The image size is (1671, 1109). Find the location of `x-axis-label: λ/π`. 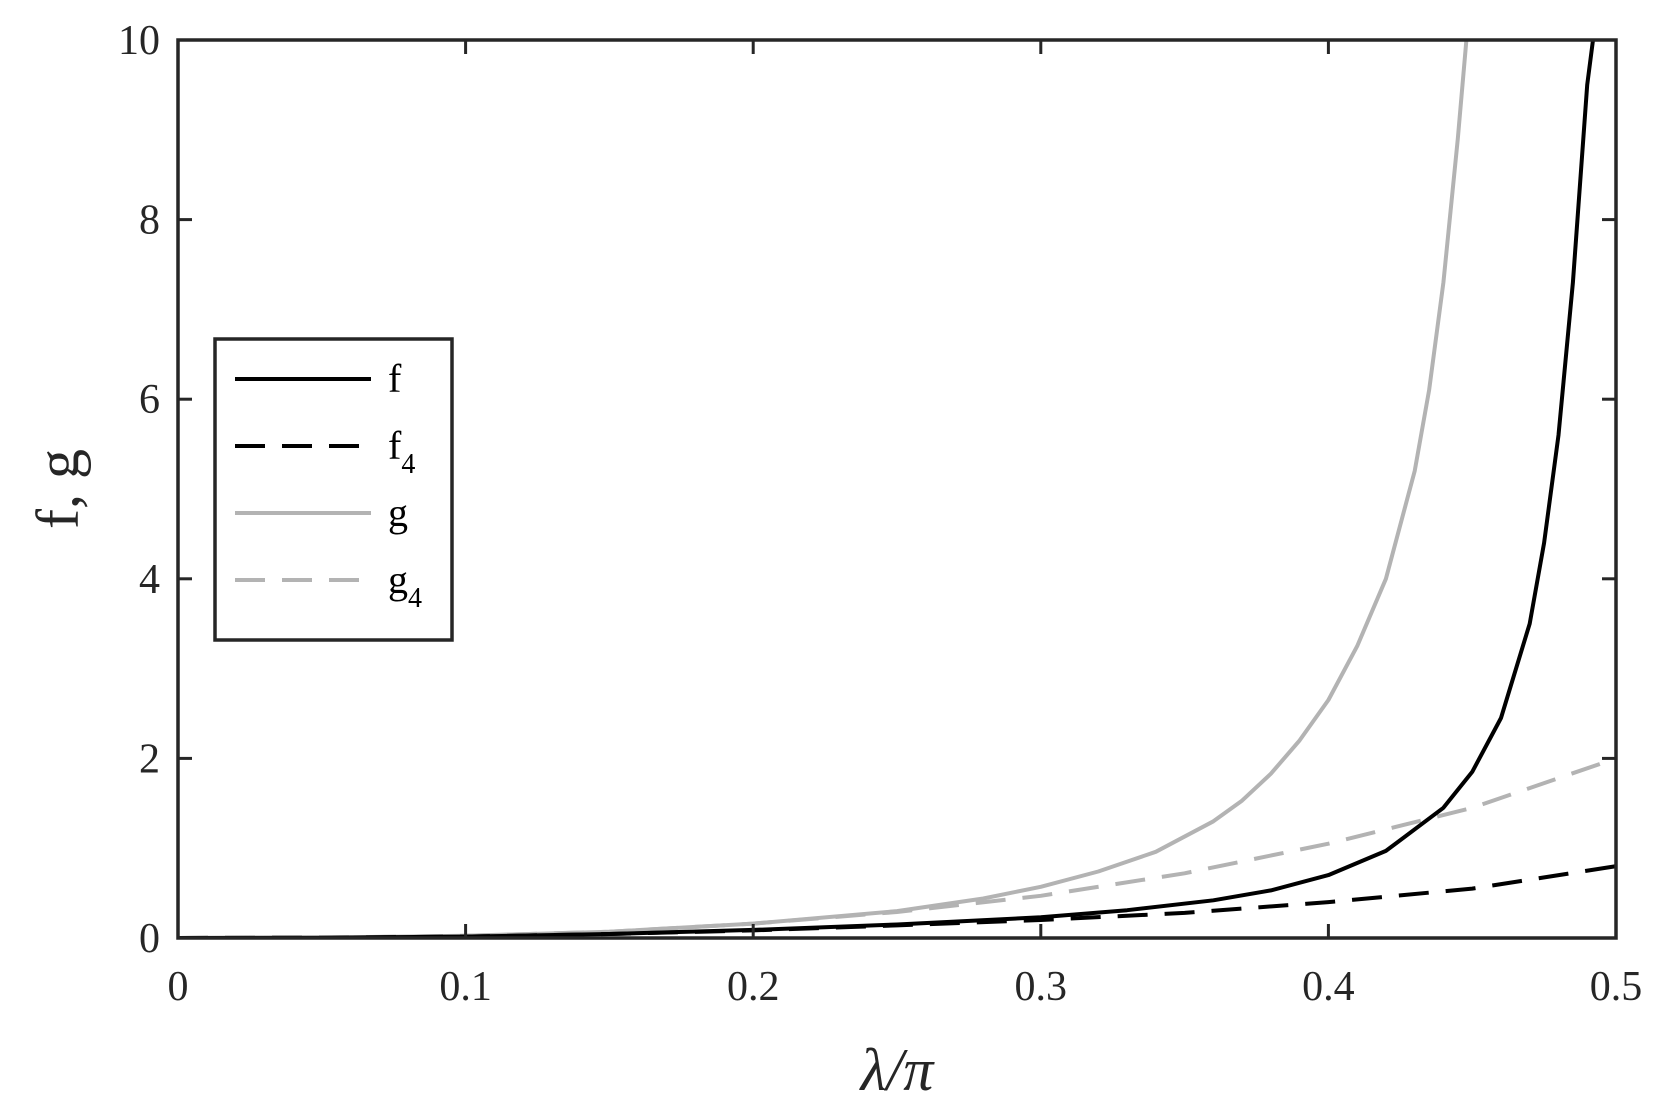

x-axis-label: λ/π is located at coordinates (897, 1070).